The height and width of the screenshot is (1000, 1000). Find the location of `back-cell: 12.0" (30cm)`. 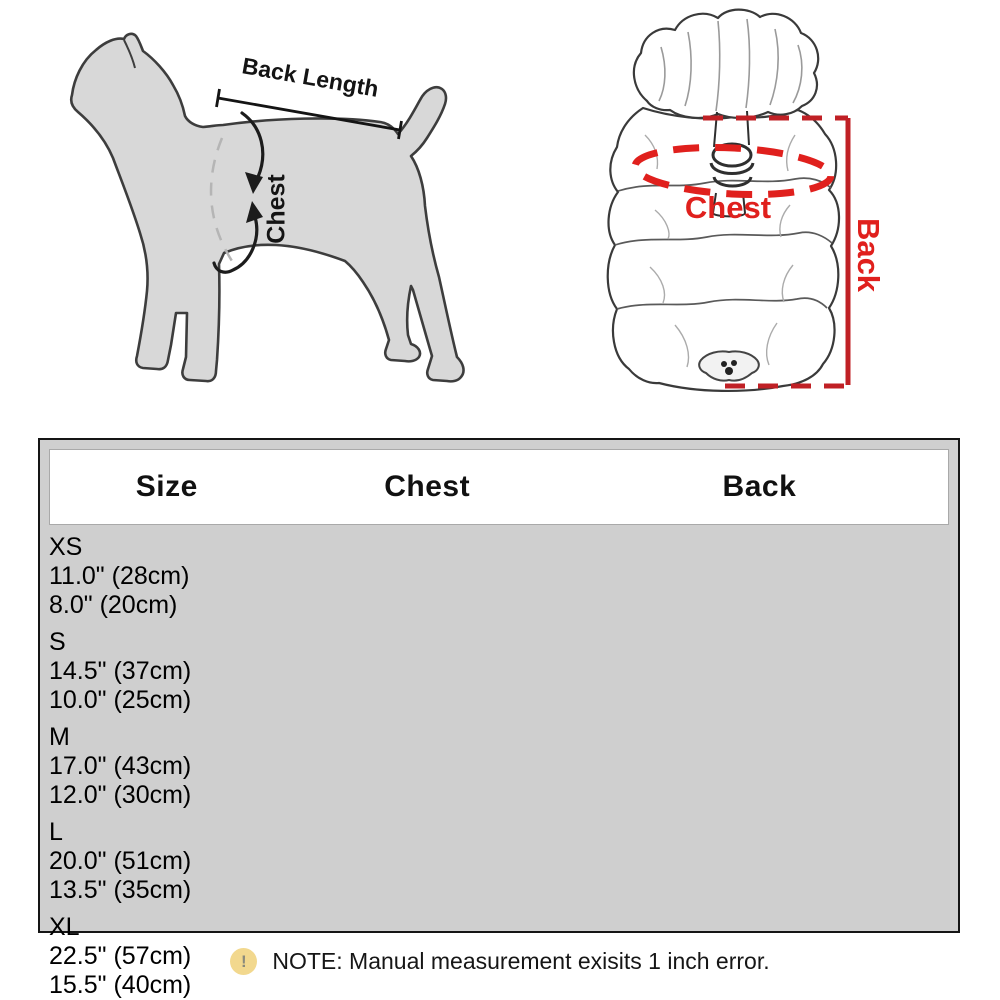

back-cell: 12.0" (30cm) is located at coordinates (120, 795).